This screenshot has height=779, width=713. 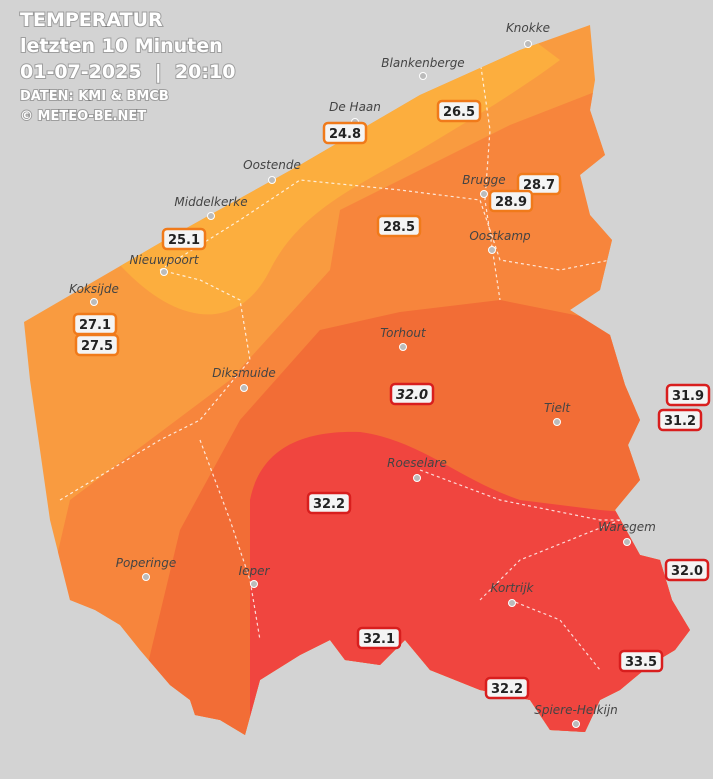 What do you see at coordinates (95, 325) in the screenshot?
I see `station-value: 27.1` at bounding box center [95, 325].